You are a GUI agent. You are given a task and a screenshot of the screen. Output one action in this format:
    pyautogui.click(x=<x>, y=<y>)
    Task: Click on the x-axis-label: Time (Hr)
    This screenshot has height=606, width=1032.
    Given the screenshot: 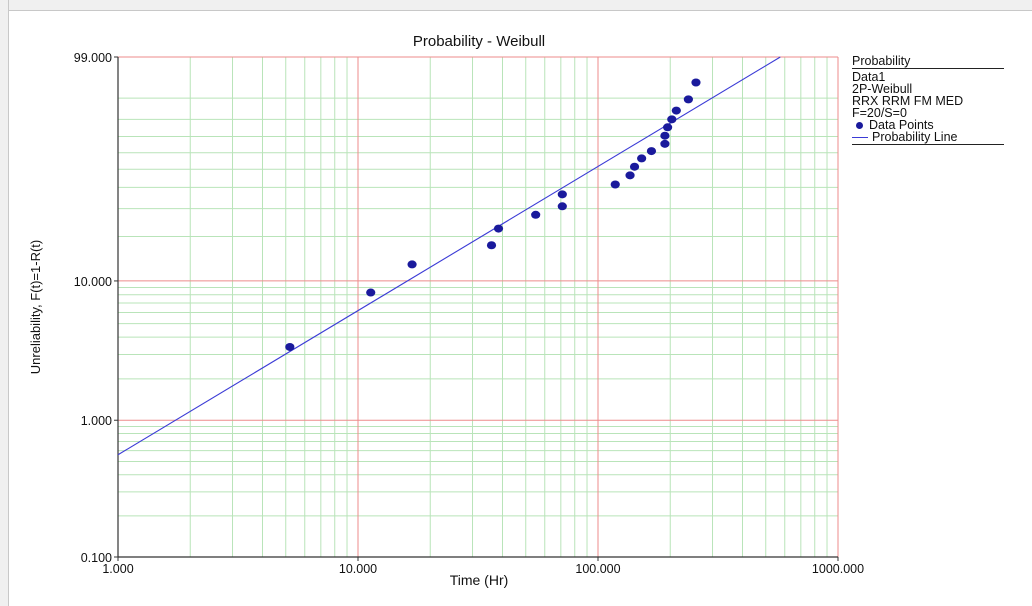 What is the action you would take?
    pyautogui.click(x=479, y=580)
    